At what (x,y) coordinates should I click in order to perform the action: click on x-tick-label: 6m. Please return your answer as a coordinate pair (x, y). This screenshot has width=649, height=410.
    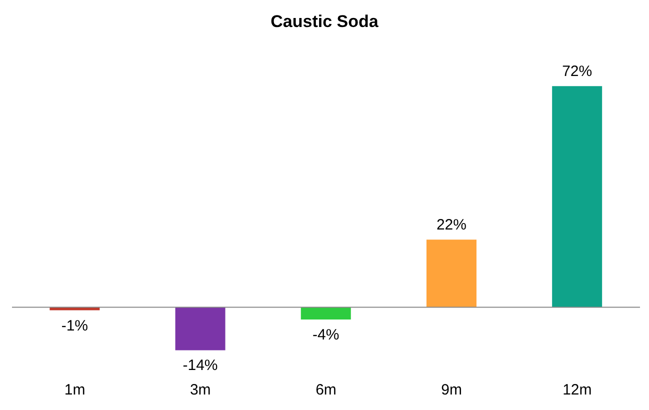
    Looking at the image, I should click on (326, 390).